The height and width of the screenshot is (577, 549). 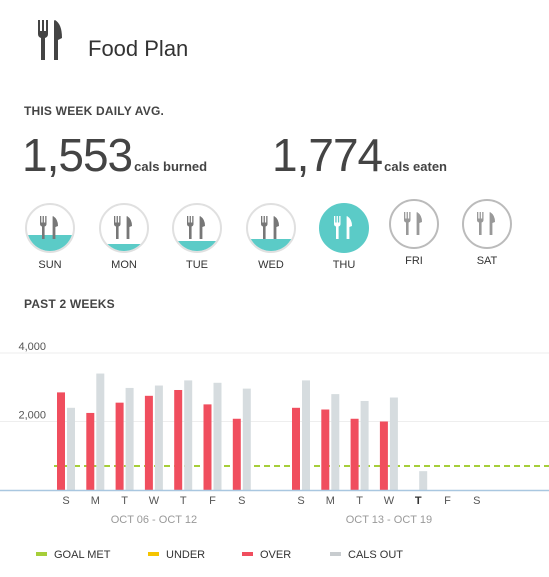 What do you see at coordinates (344, 265) in the screenshot?
I see `day-label: THU` at bounding box center [344, 265].